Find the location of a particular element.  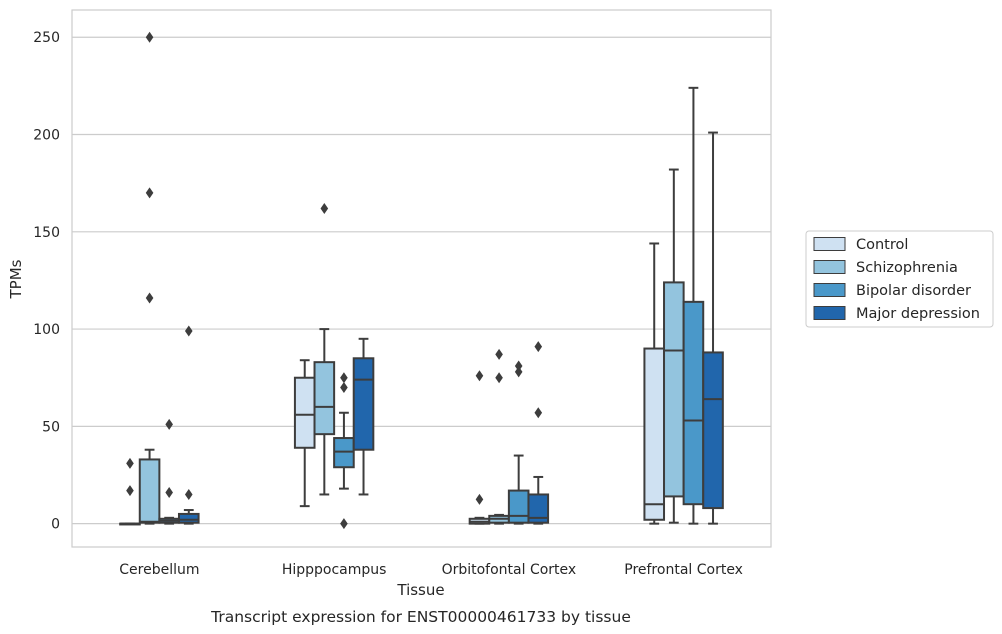

legend-item: Bipolar disorder is located at coordinates (892, 291).